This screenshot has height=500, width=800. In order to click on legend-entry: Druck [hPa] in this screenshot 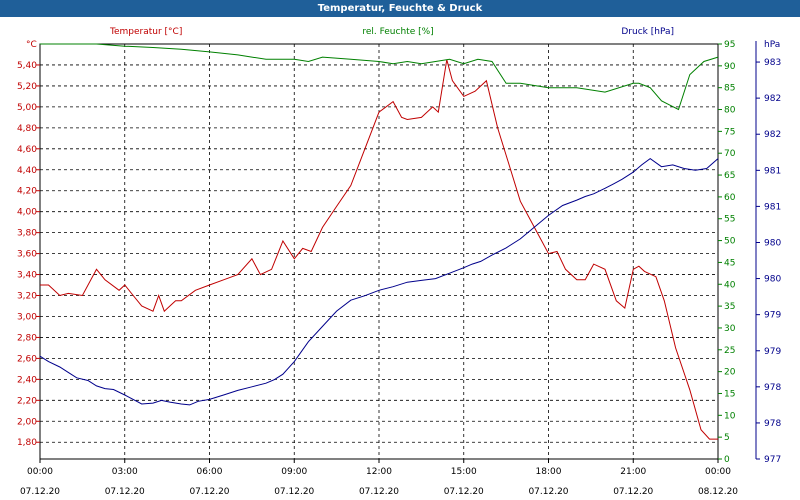, I will do `click(647, 32)`.